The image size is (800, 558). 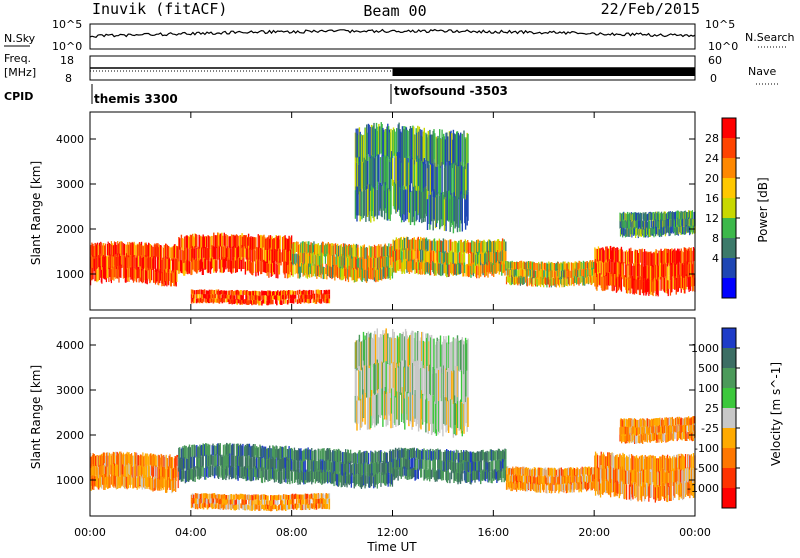 I want to click on noise-panel-frame, so click(x=392, y=36).